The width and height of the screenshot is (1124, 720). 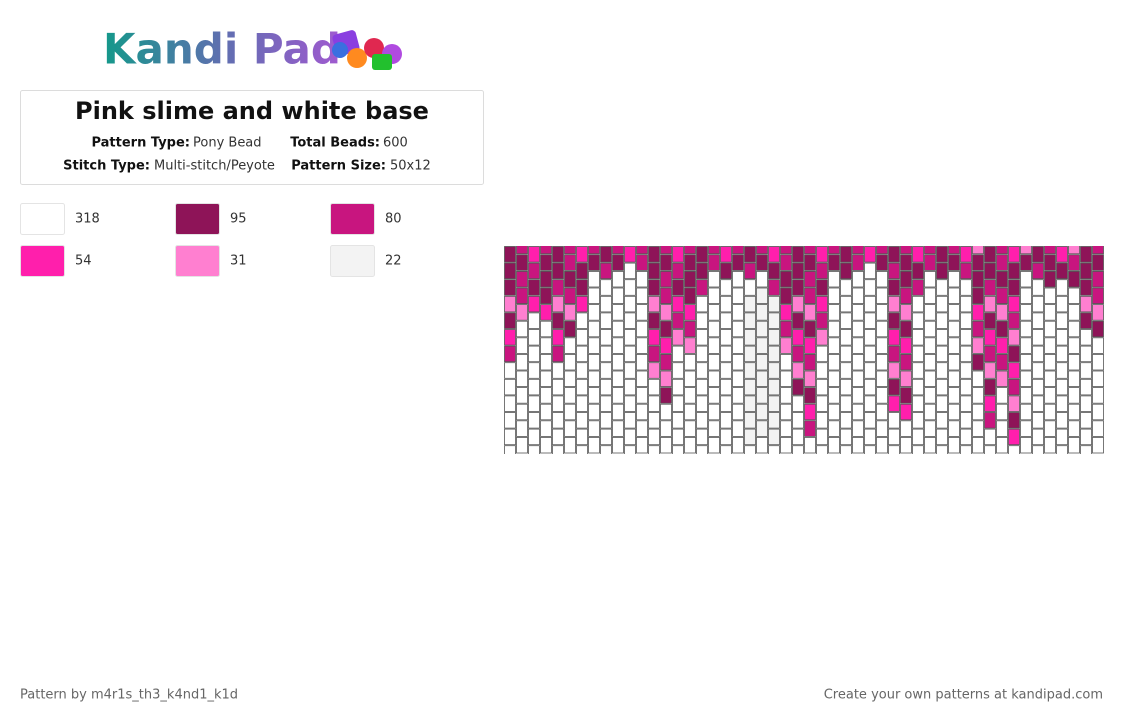 What do you see at coordinates (393, 219) in the screenshot?
I see `legend-count: 80` at bounding box center [393, 219].